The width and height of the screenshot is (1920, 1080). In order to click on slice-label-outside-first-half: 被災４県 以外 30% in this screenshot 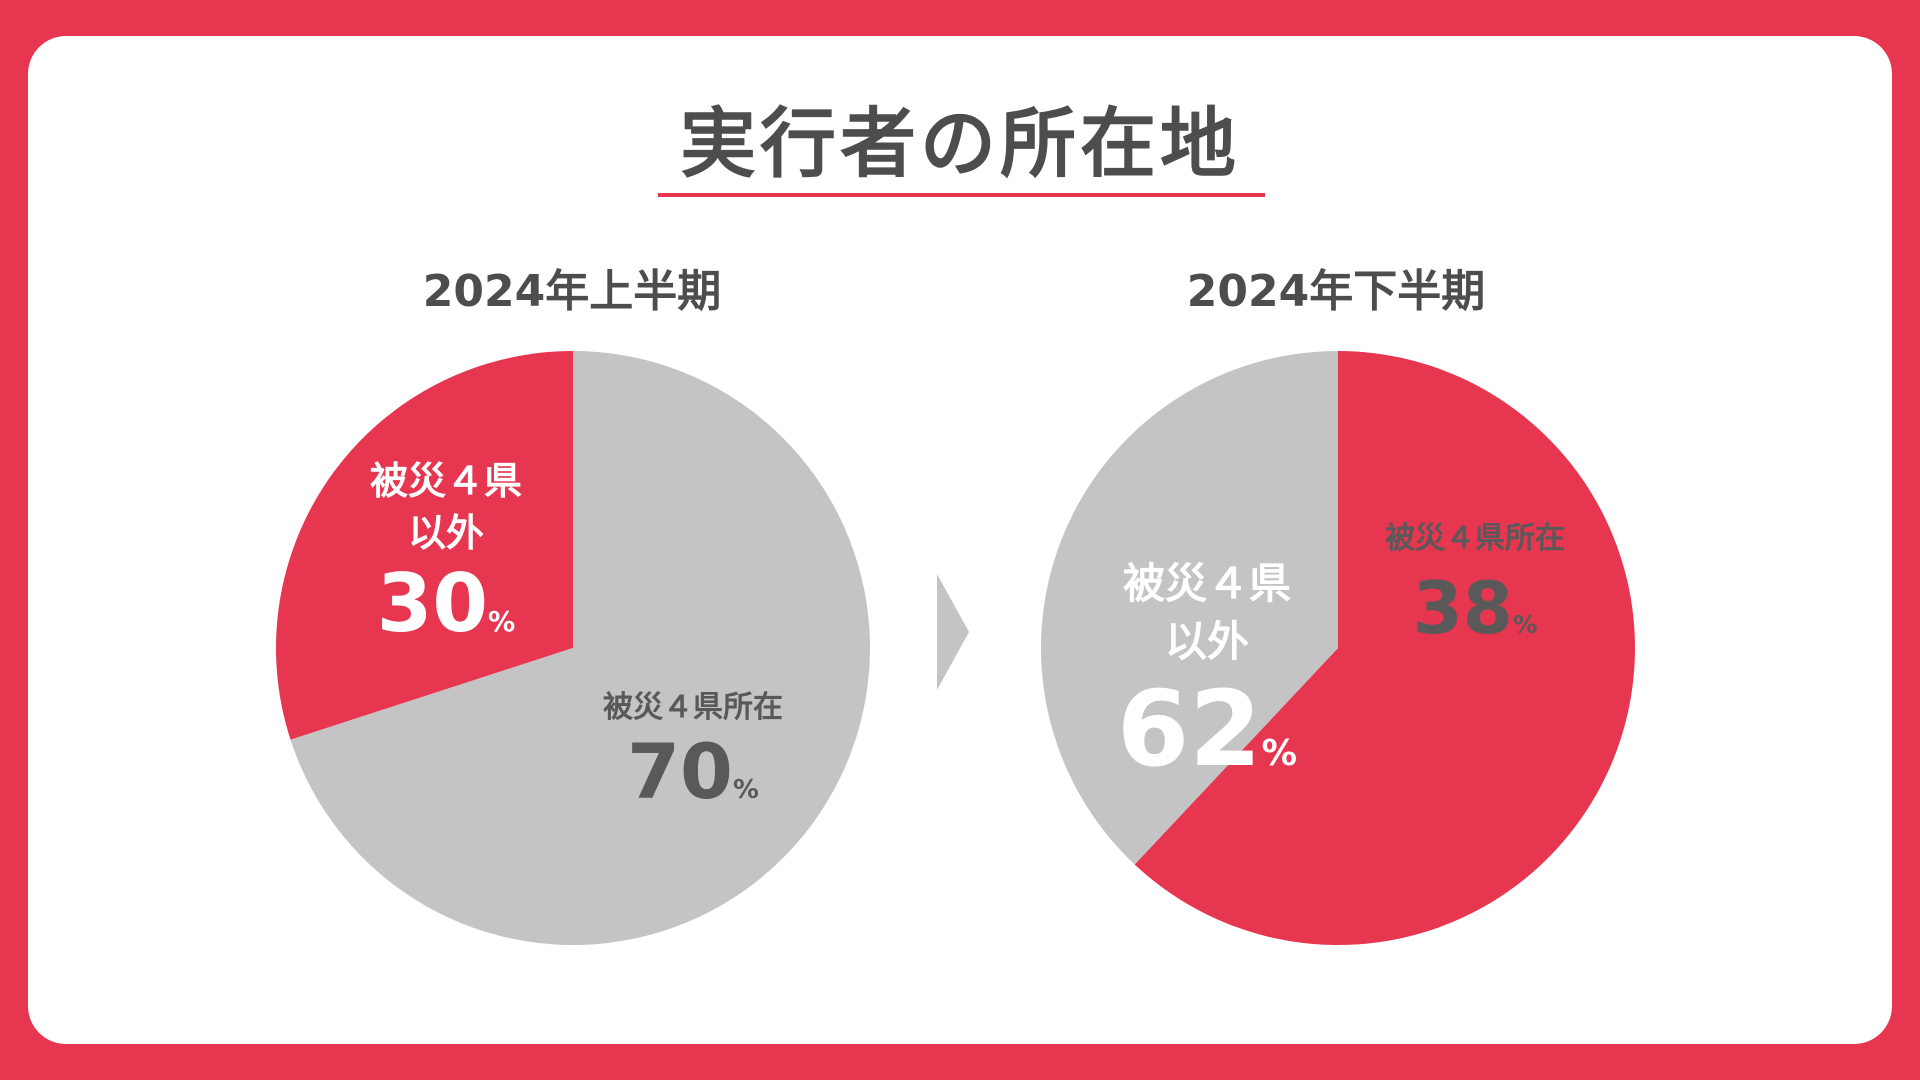, I will do `click(446, 561)`.